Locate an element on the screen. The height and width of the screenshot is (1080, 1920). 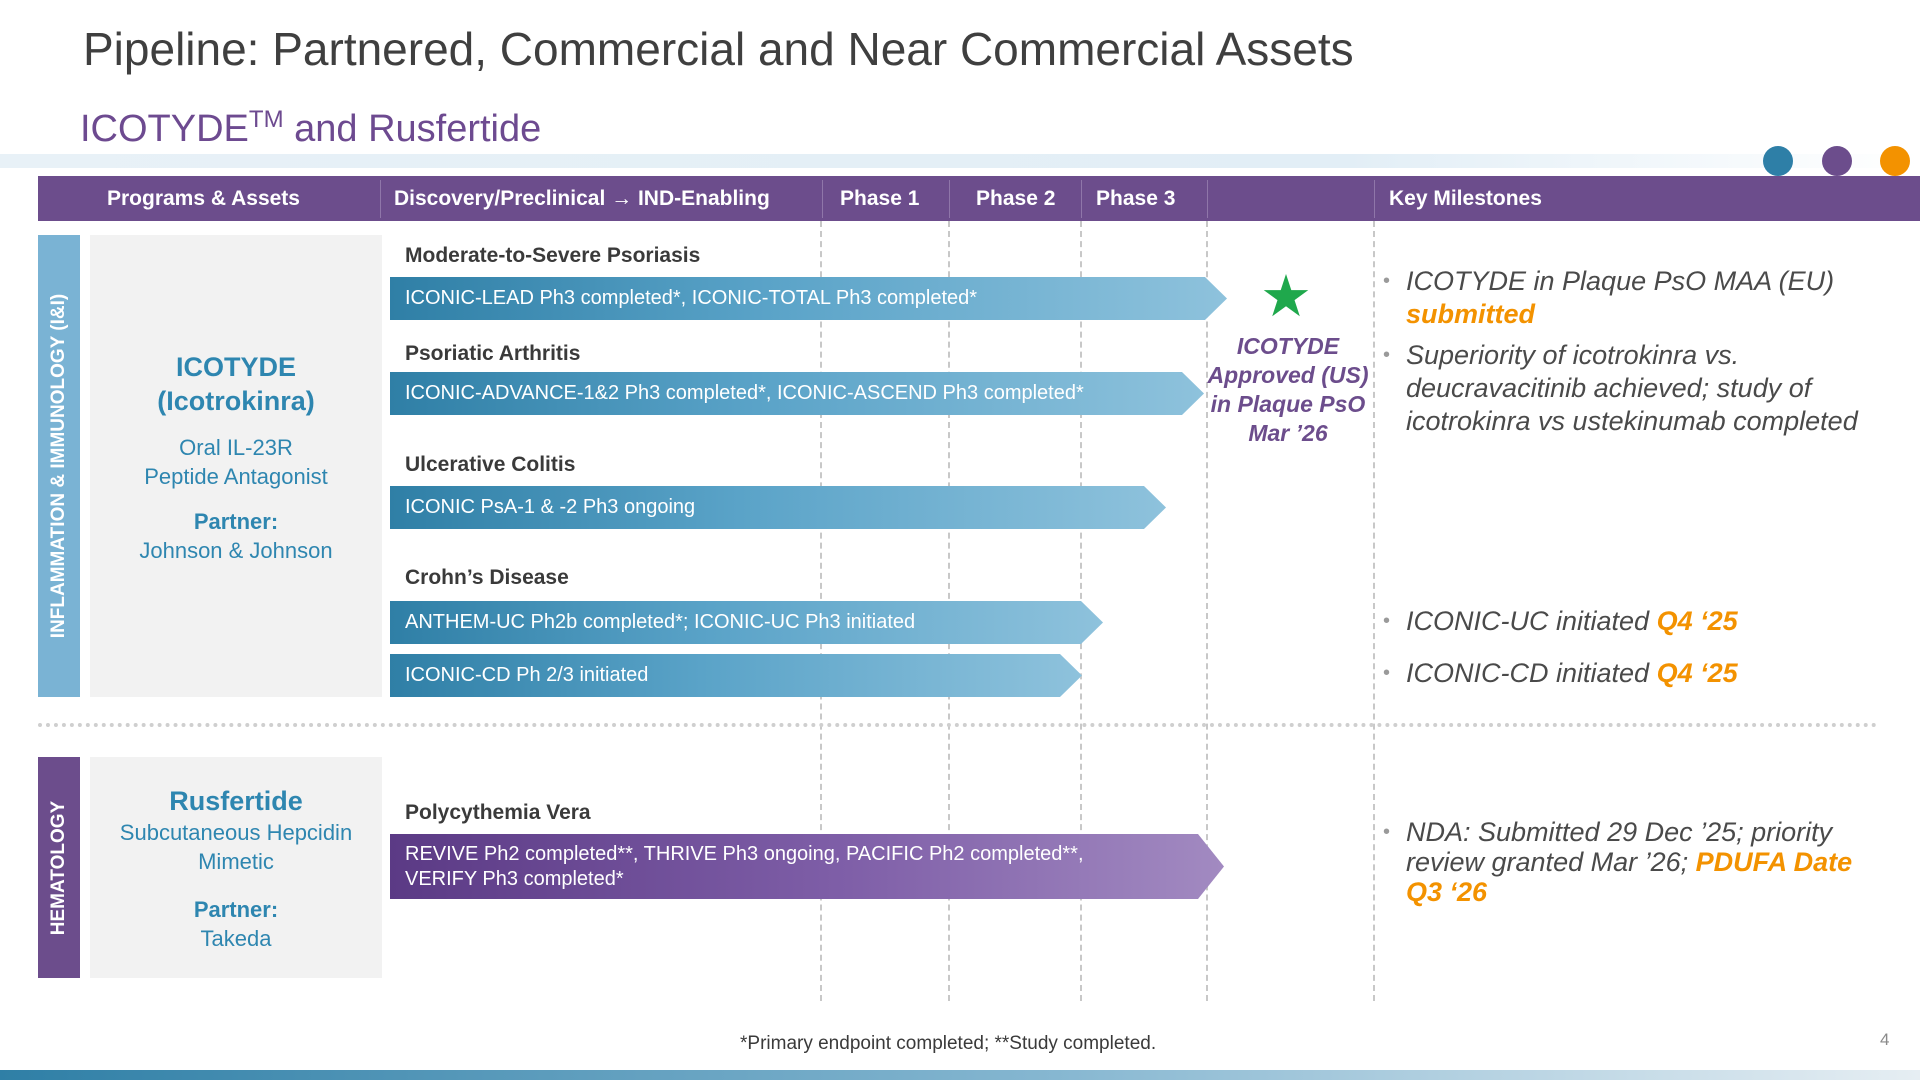
indication-label: Psoriatic Arthritis is located at coordinates (493, 353).